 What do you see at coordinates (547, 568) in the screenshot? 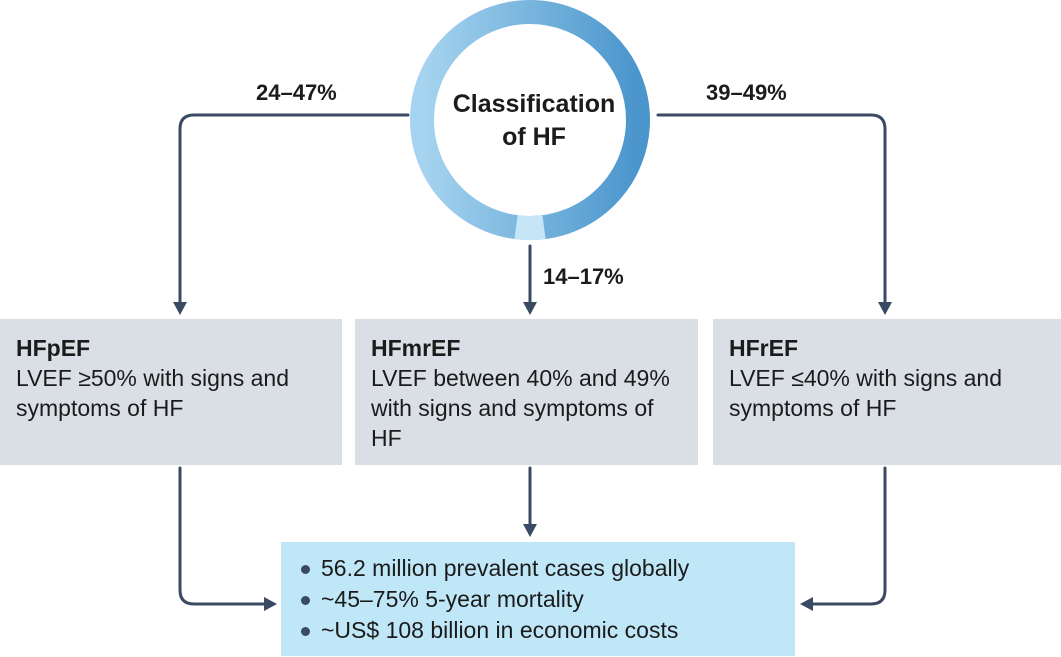
I see `summary-item: 56.2 million prevalent cases globally` at bounding box center [547, 568].